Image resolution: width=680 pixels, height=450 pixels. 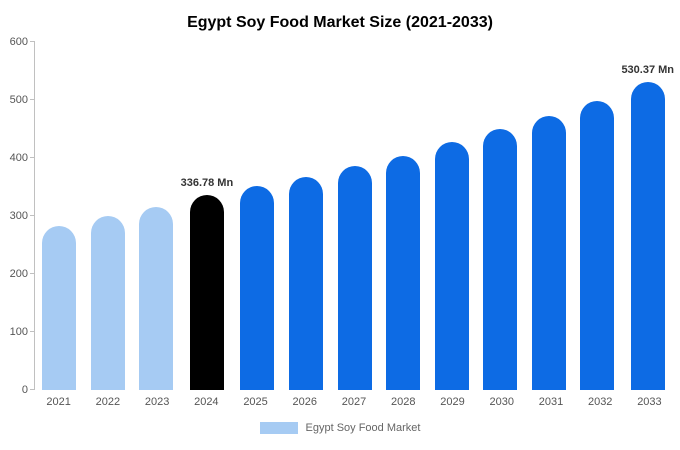 I want to click on x-axis-label-2026: 2026, so click(x=305, y=402).